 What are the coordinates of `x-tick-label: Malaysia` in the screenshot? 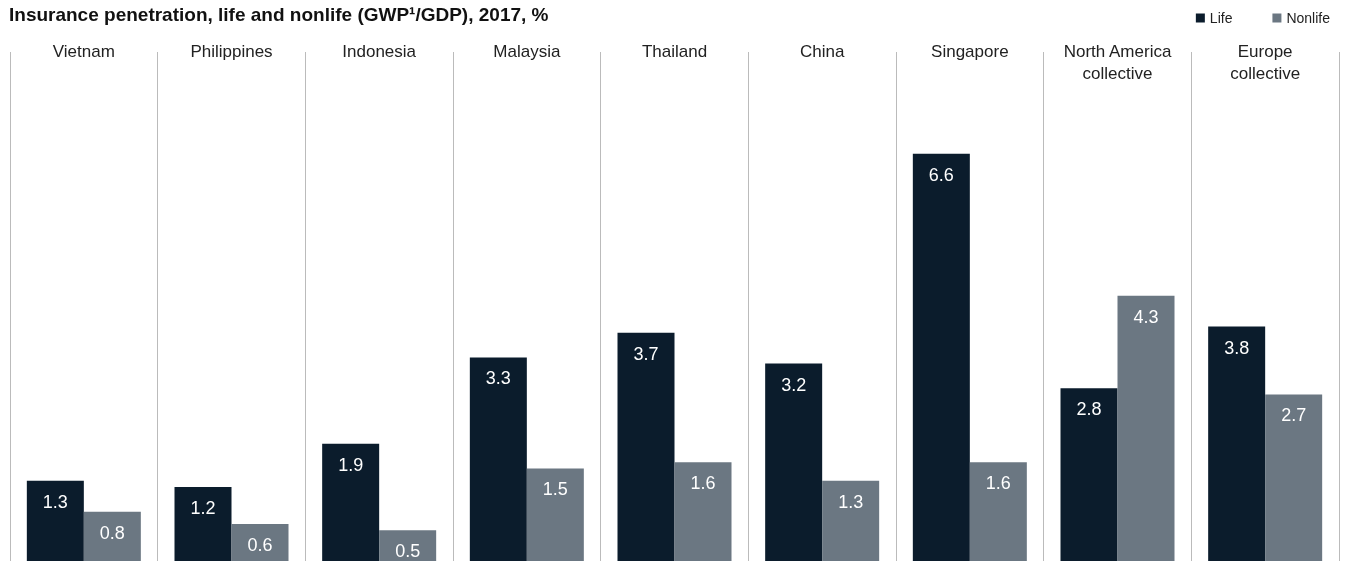 It's located at (527, 51).